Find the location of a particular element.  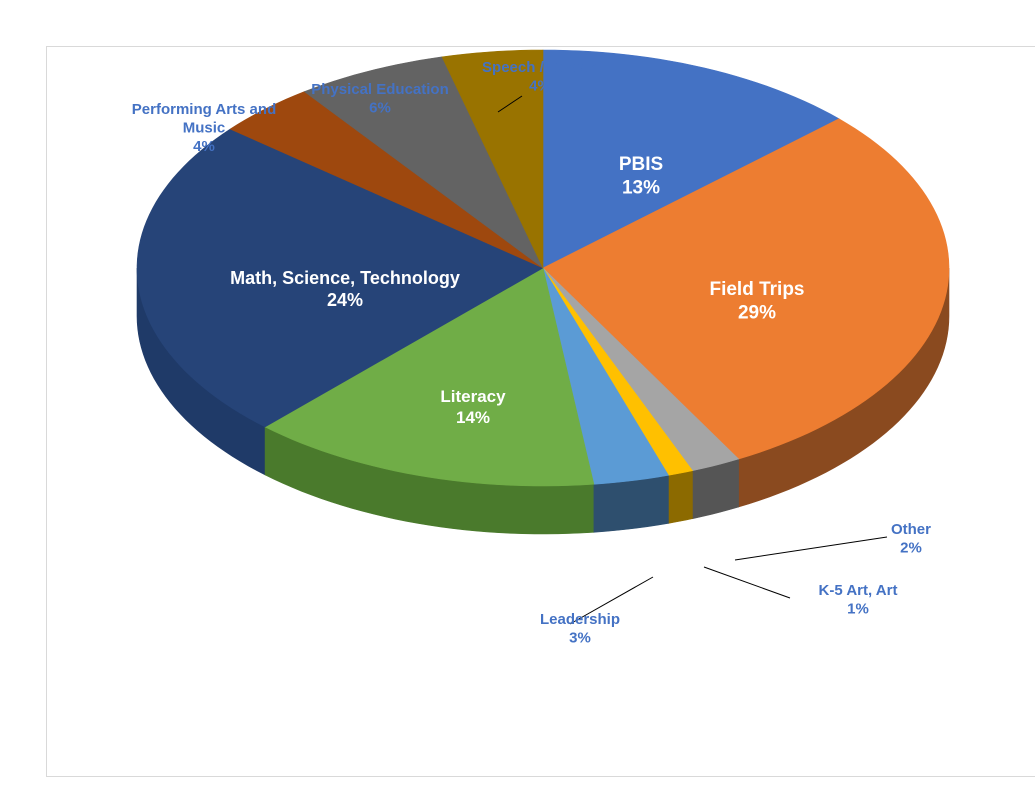

label-literacy-name: Literacy is located at coordinates (473, 396).